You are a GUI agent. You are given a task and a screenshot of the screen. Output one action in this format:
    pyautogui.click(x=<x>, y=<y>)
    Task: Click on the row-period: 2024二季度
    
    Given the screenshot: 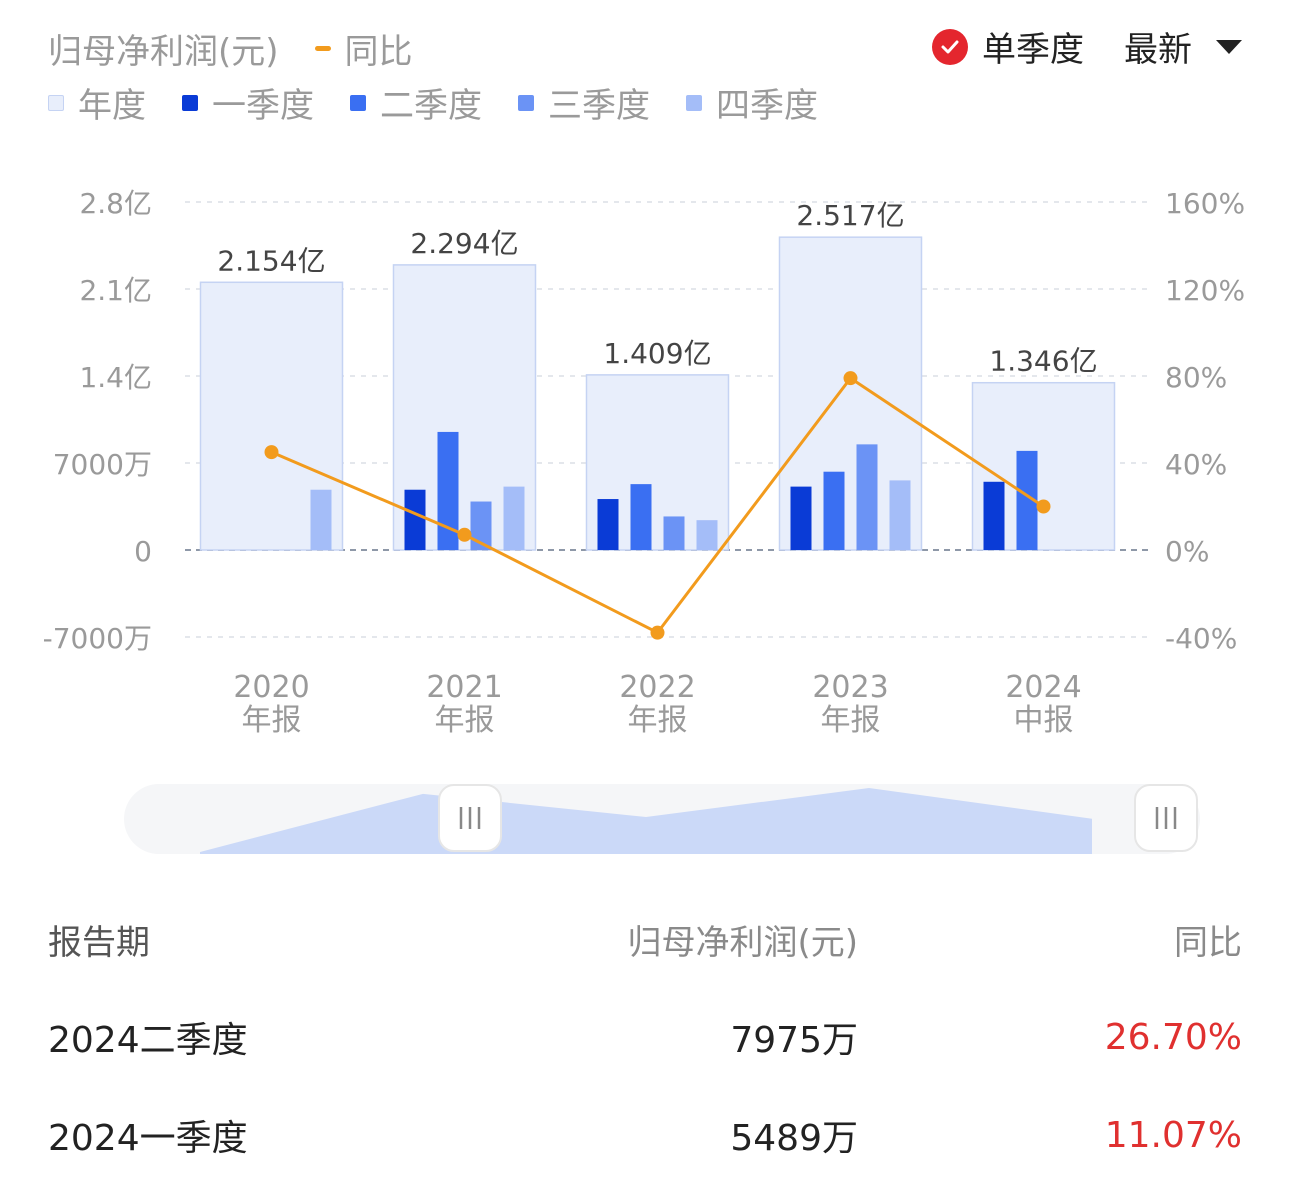 What is the action you would take?
    pyautogui.click(x=148, y=1040)
    